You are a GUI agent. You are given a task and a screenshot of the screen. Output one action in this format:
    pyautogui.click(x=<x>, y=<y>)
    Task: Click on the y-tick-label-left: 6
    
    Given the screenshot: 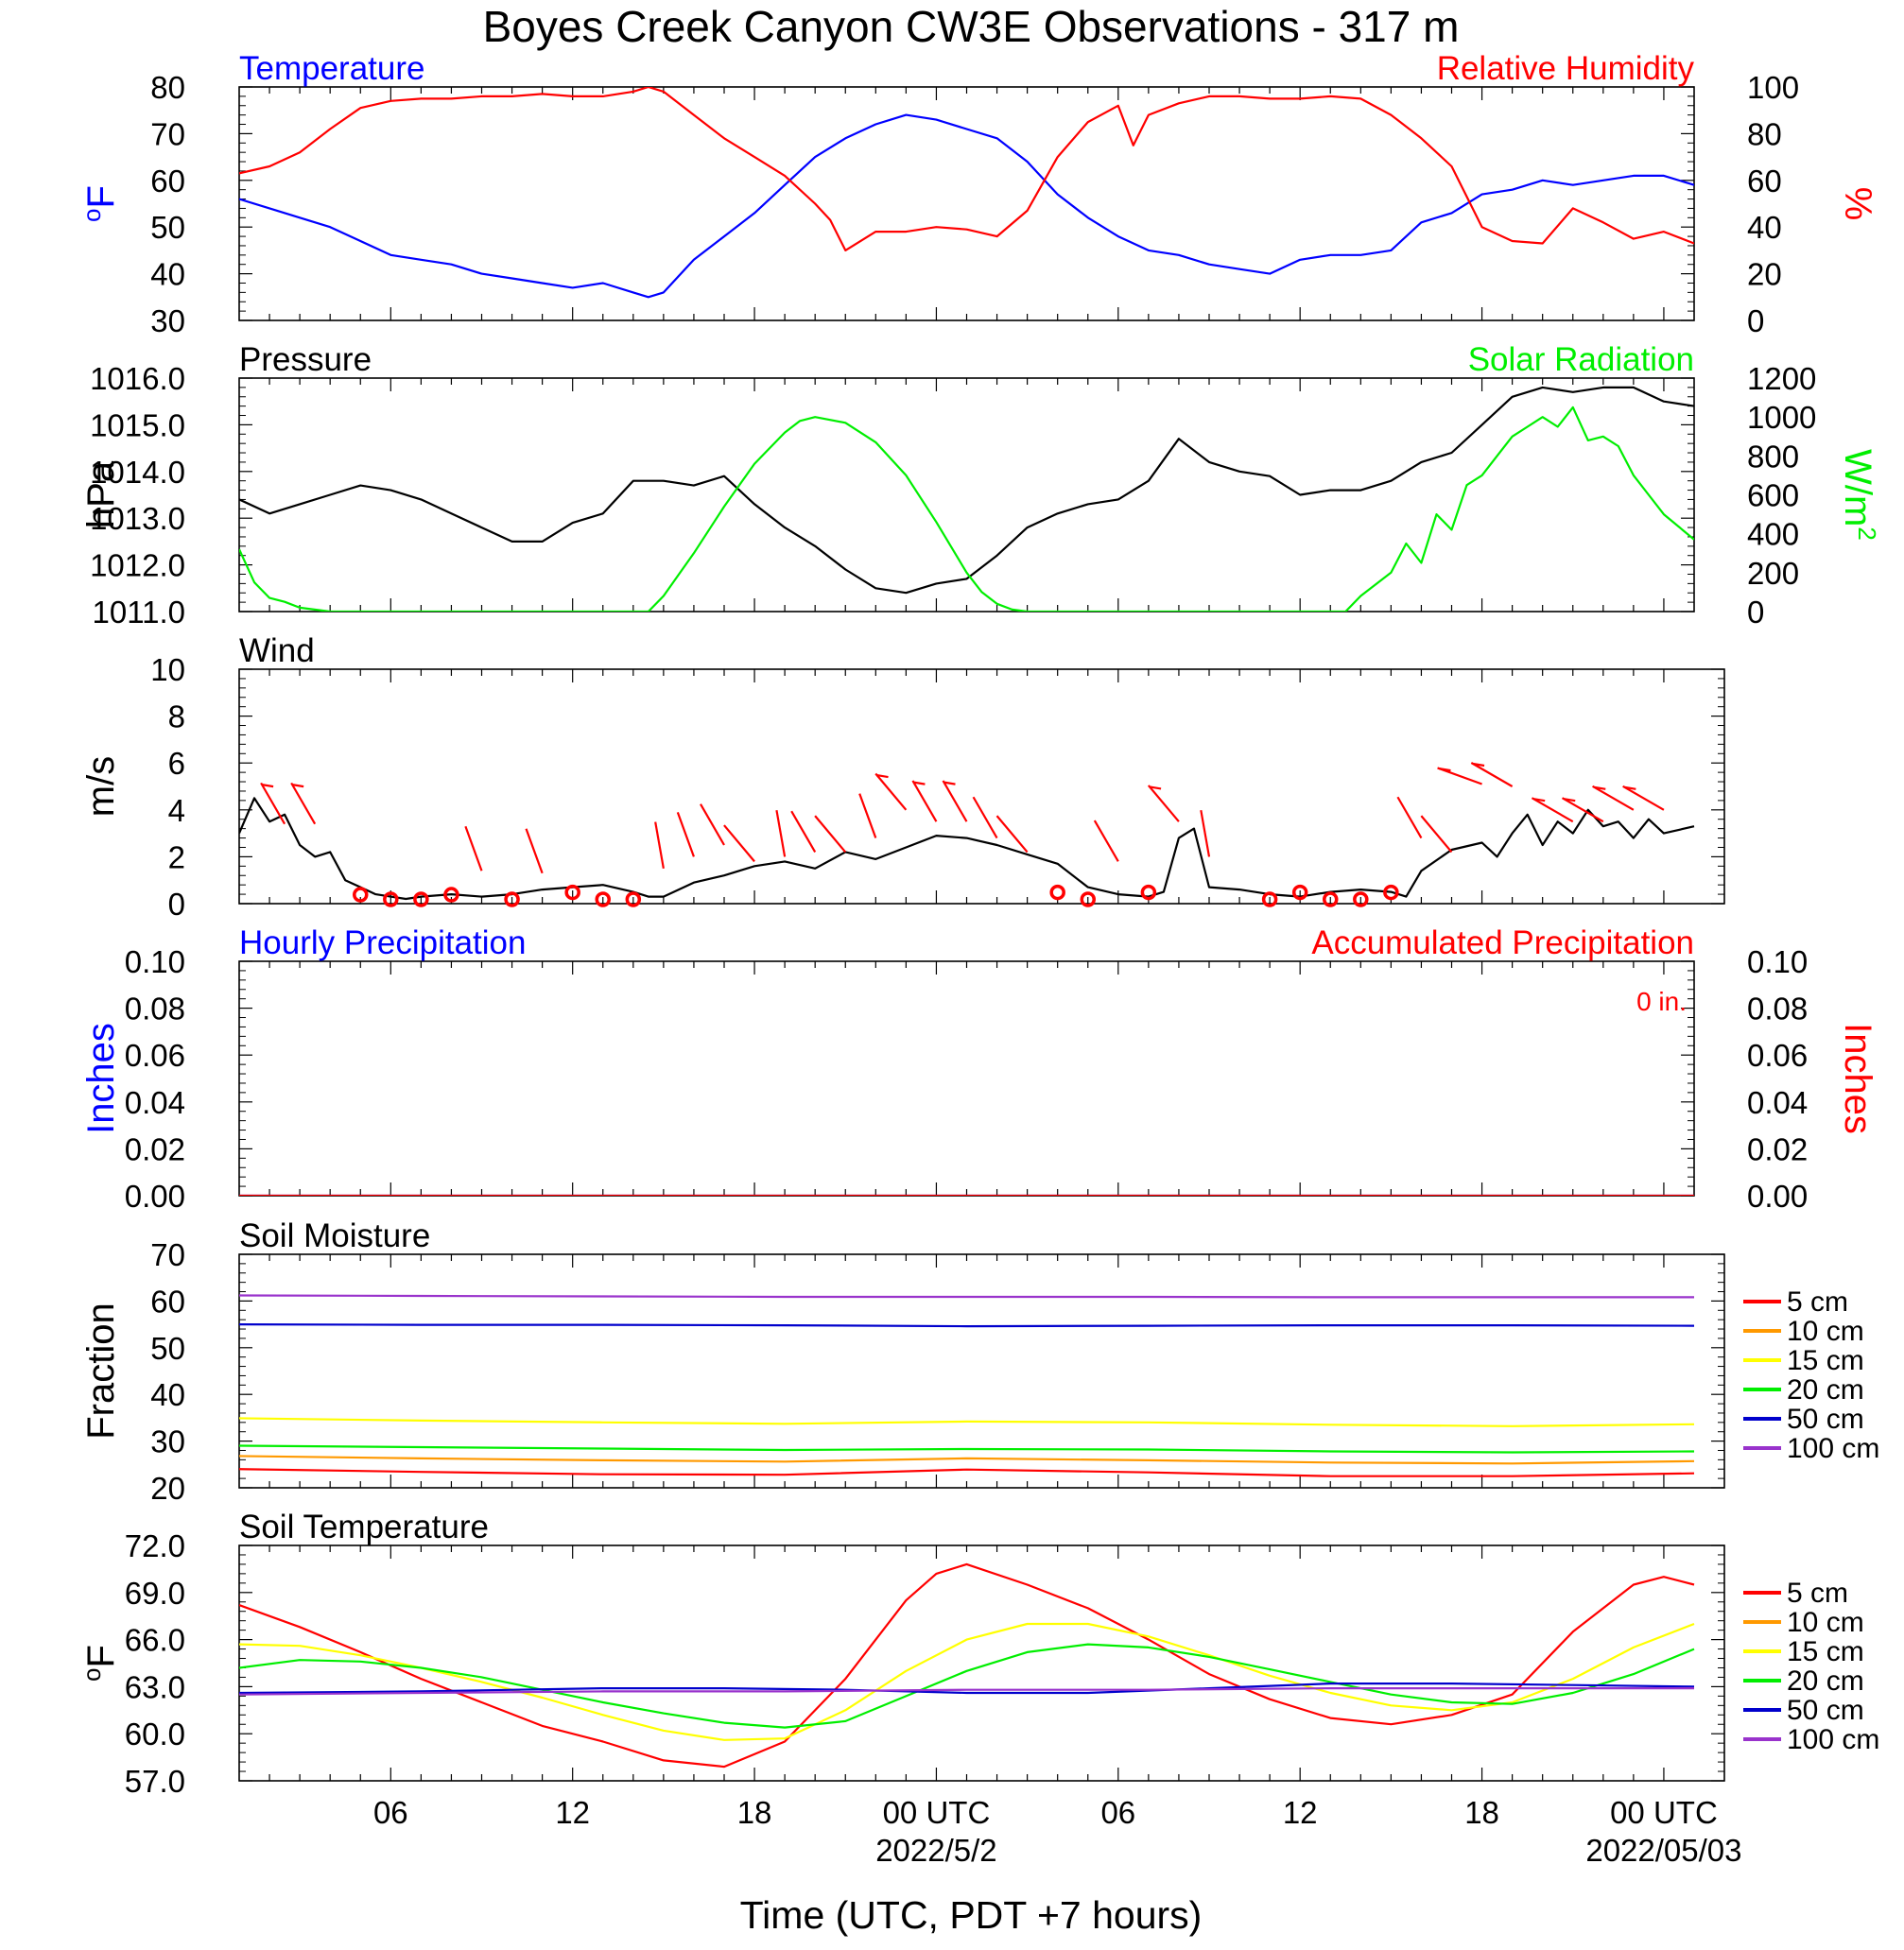 What is the action you would take?
    pyautogui.click(x=176, y=763)
    